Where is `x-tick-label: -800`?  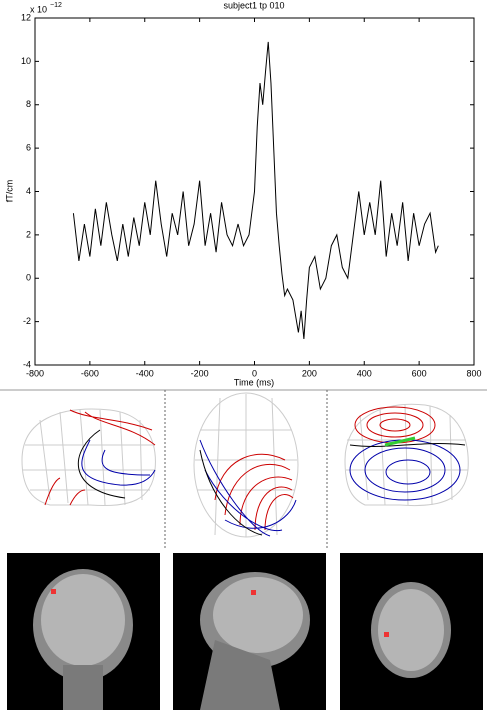
x-tick-label: -800 is located at coordinates (35, 373).